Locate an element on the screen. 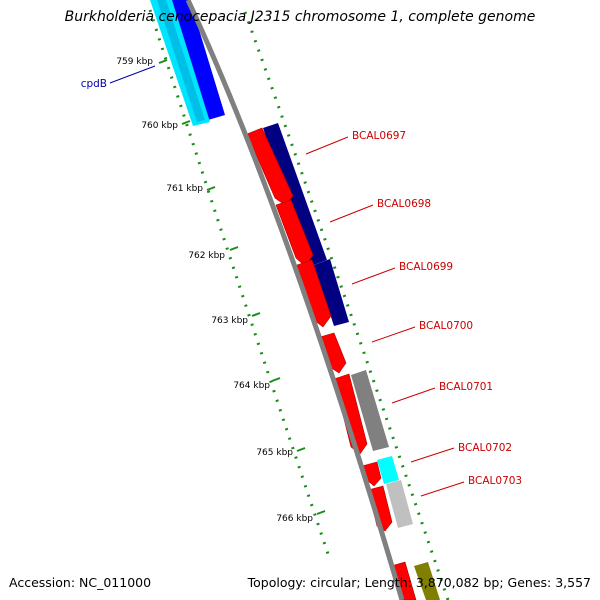 The height and width of the screenshot is (600, 600). gene-label-BCAL0699: BCAL0699 is located at coordinates (426, 267).